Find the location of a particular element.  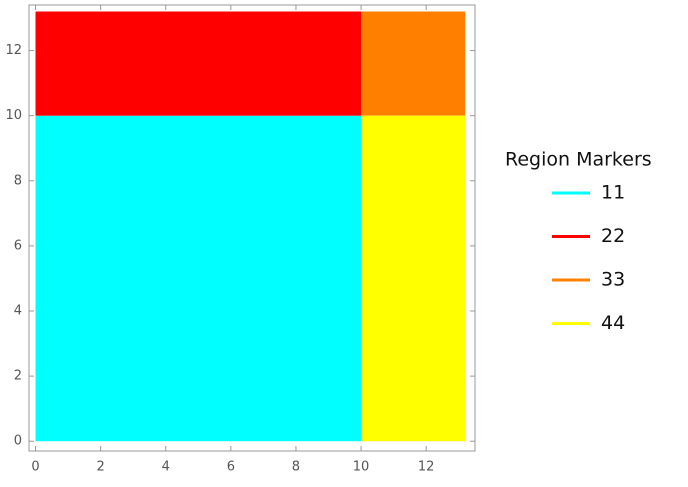

x-tick-label: 8 is located at coordinates (296, 467).